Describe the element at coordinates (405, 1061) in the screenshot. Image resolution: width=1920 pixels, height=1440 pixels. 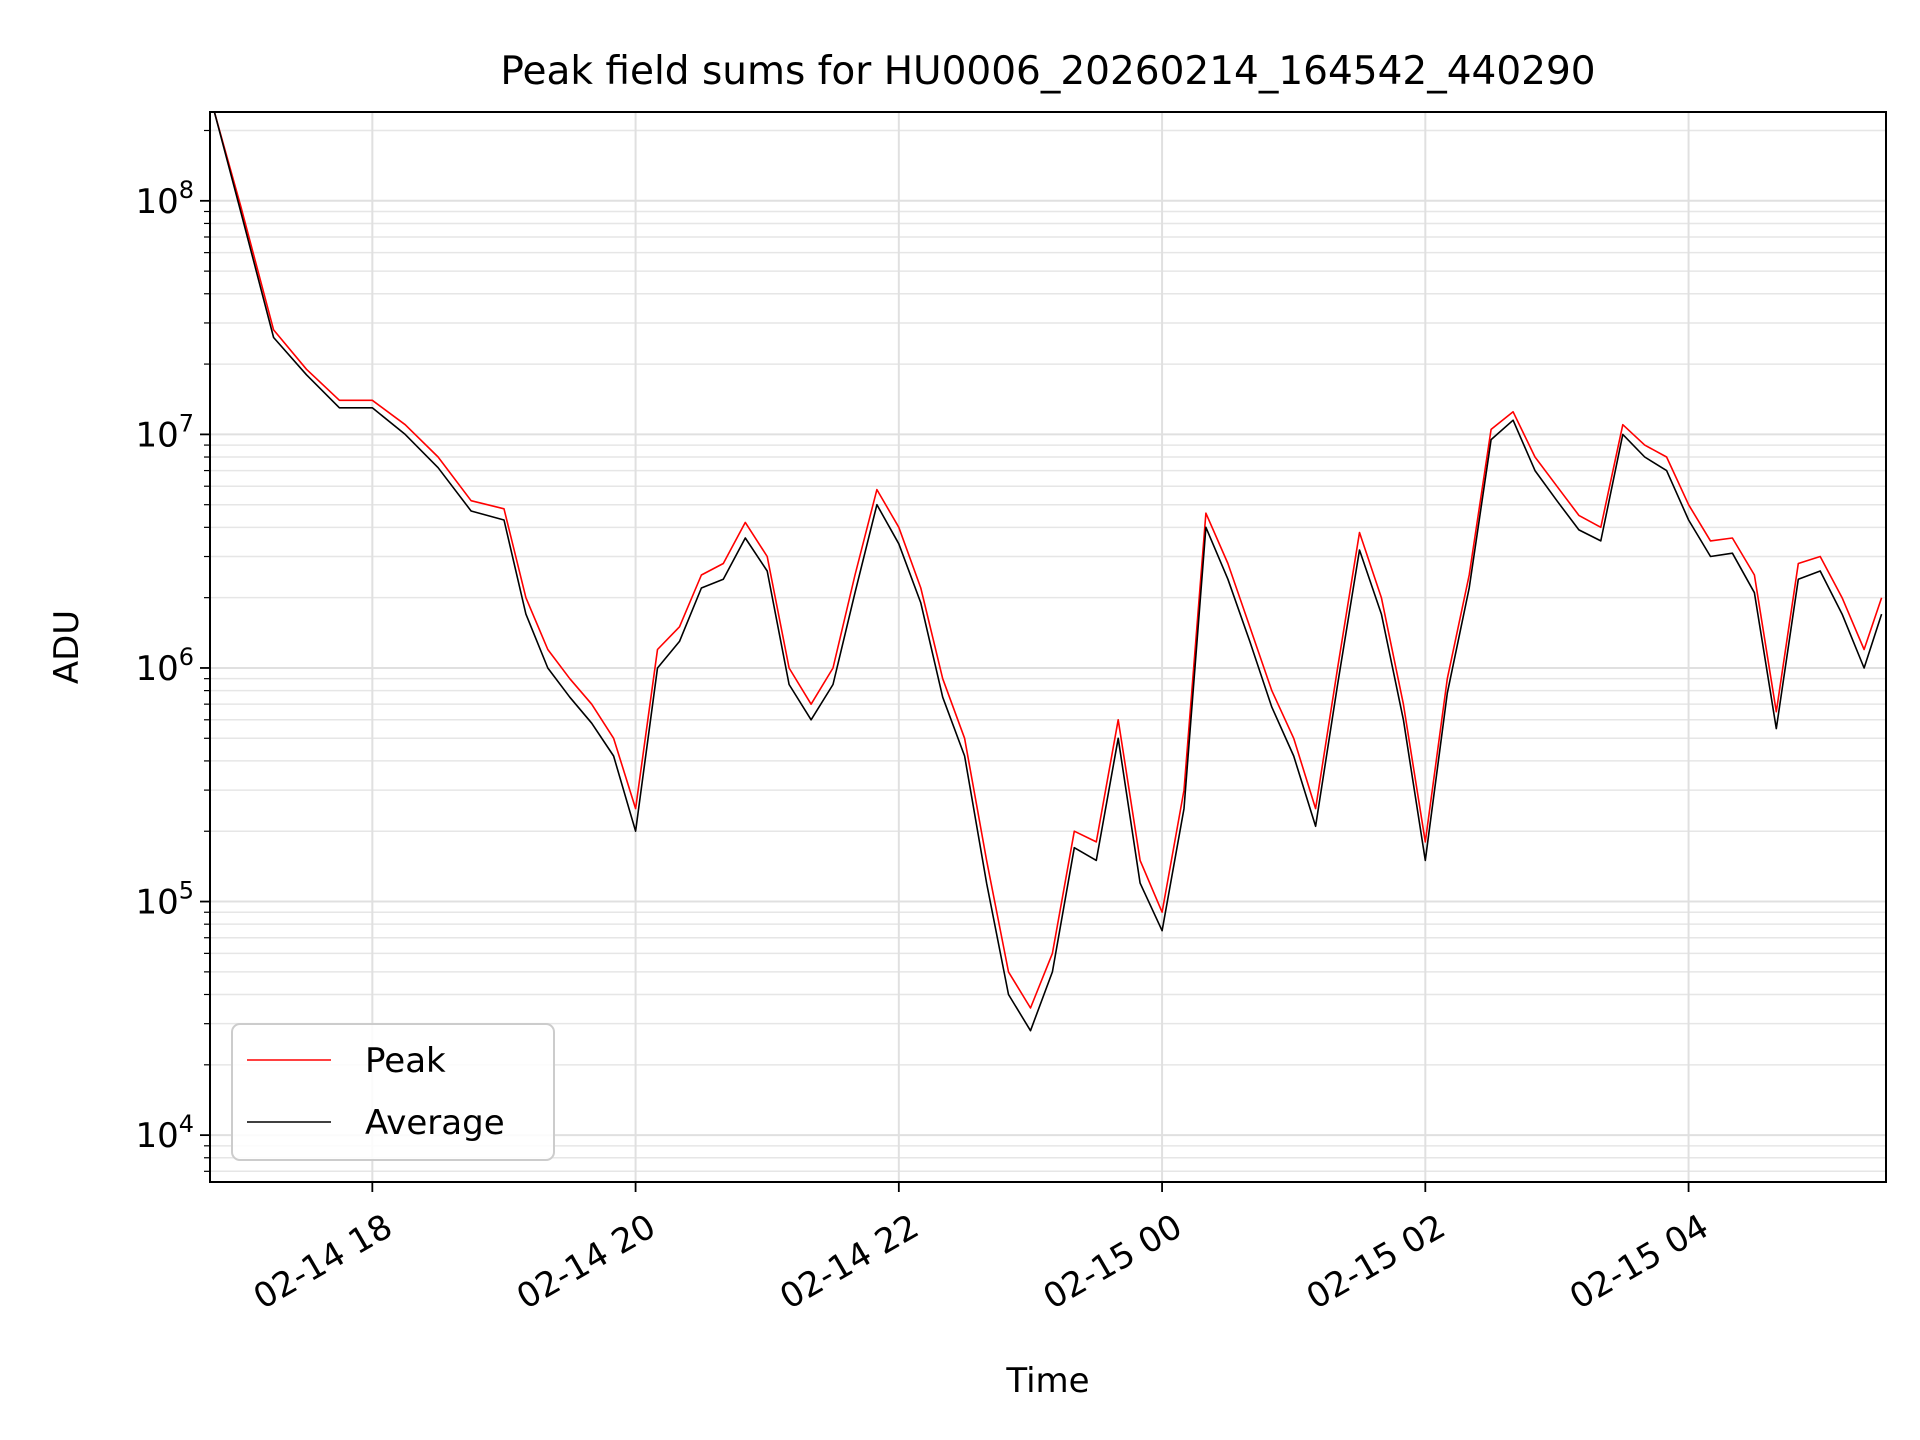
I see `legend-label-peak: Peak` at that location.